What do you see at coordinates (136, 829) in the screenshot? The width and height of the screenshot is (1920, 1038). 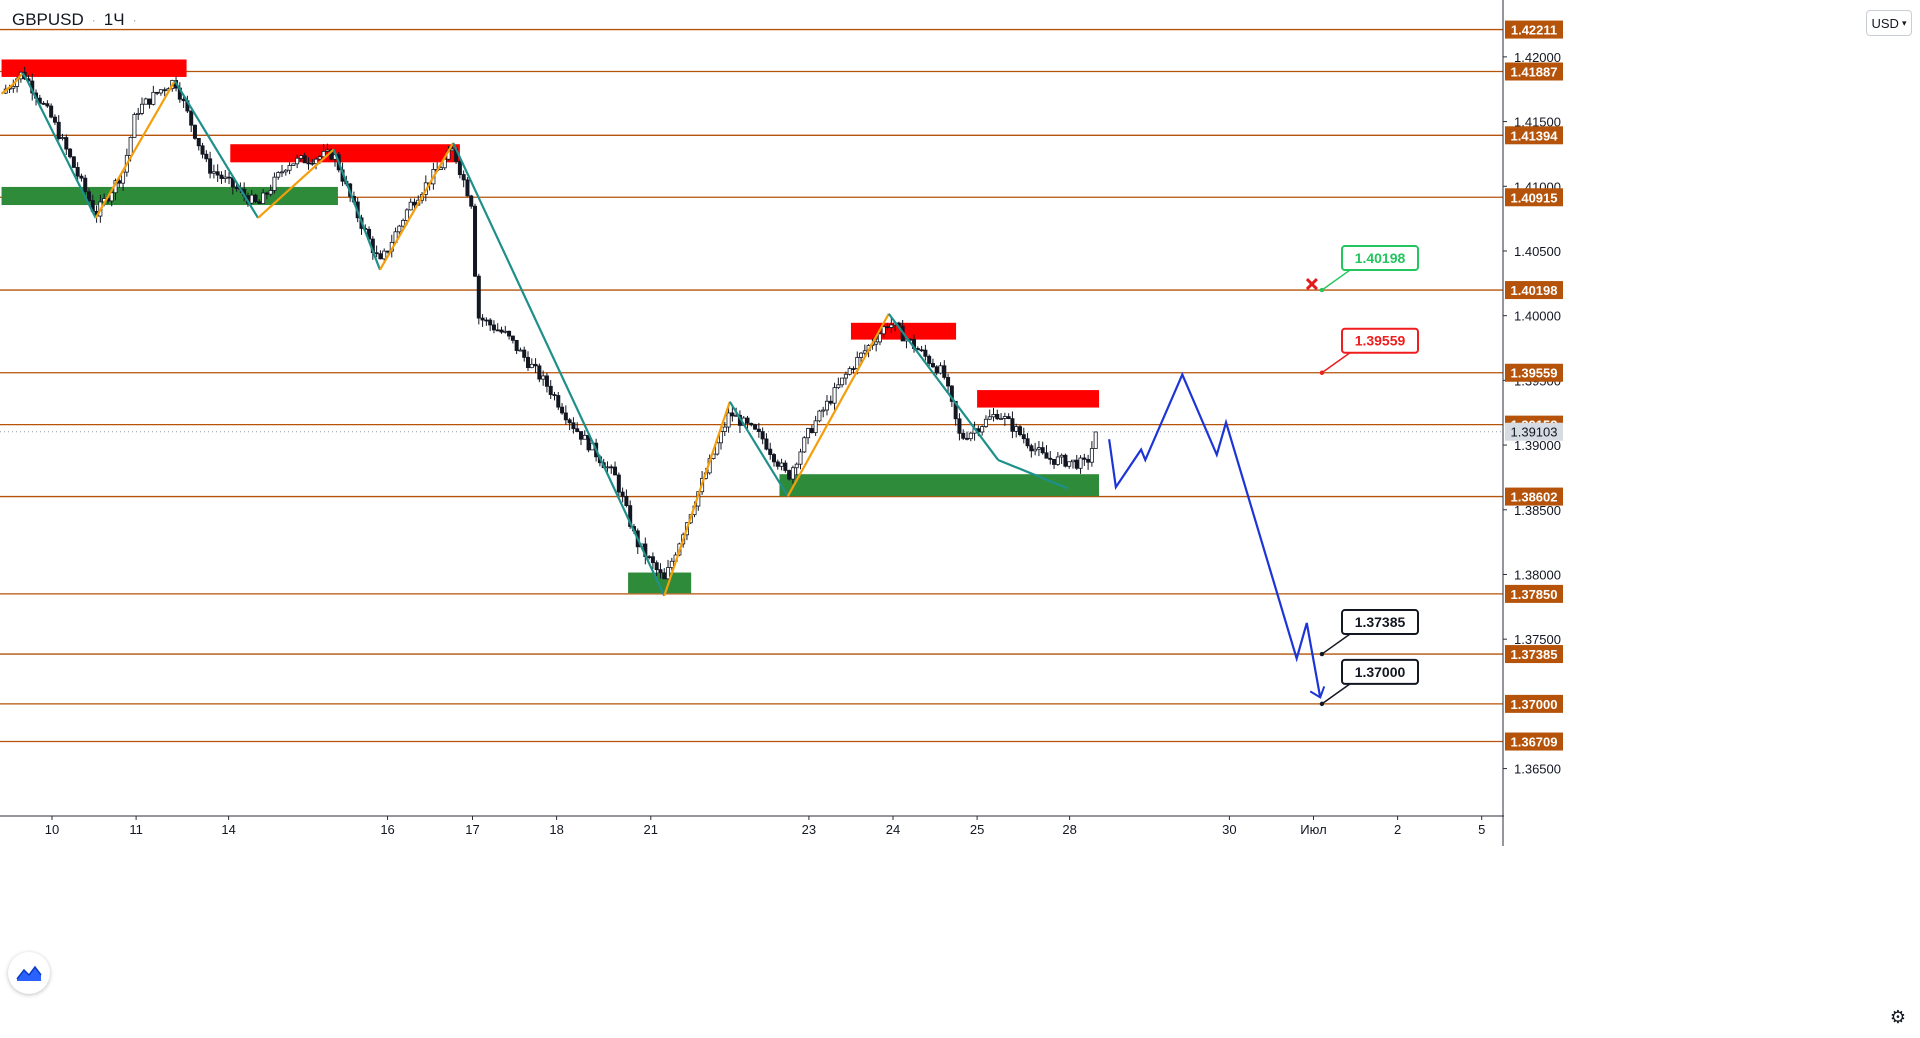 I see `x-tick-label: 11` at bounding box center [136, 829].